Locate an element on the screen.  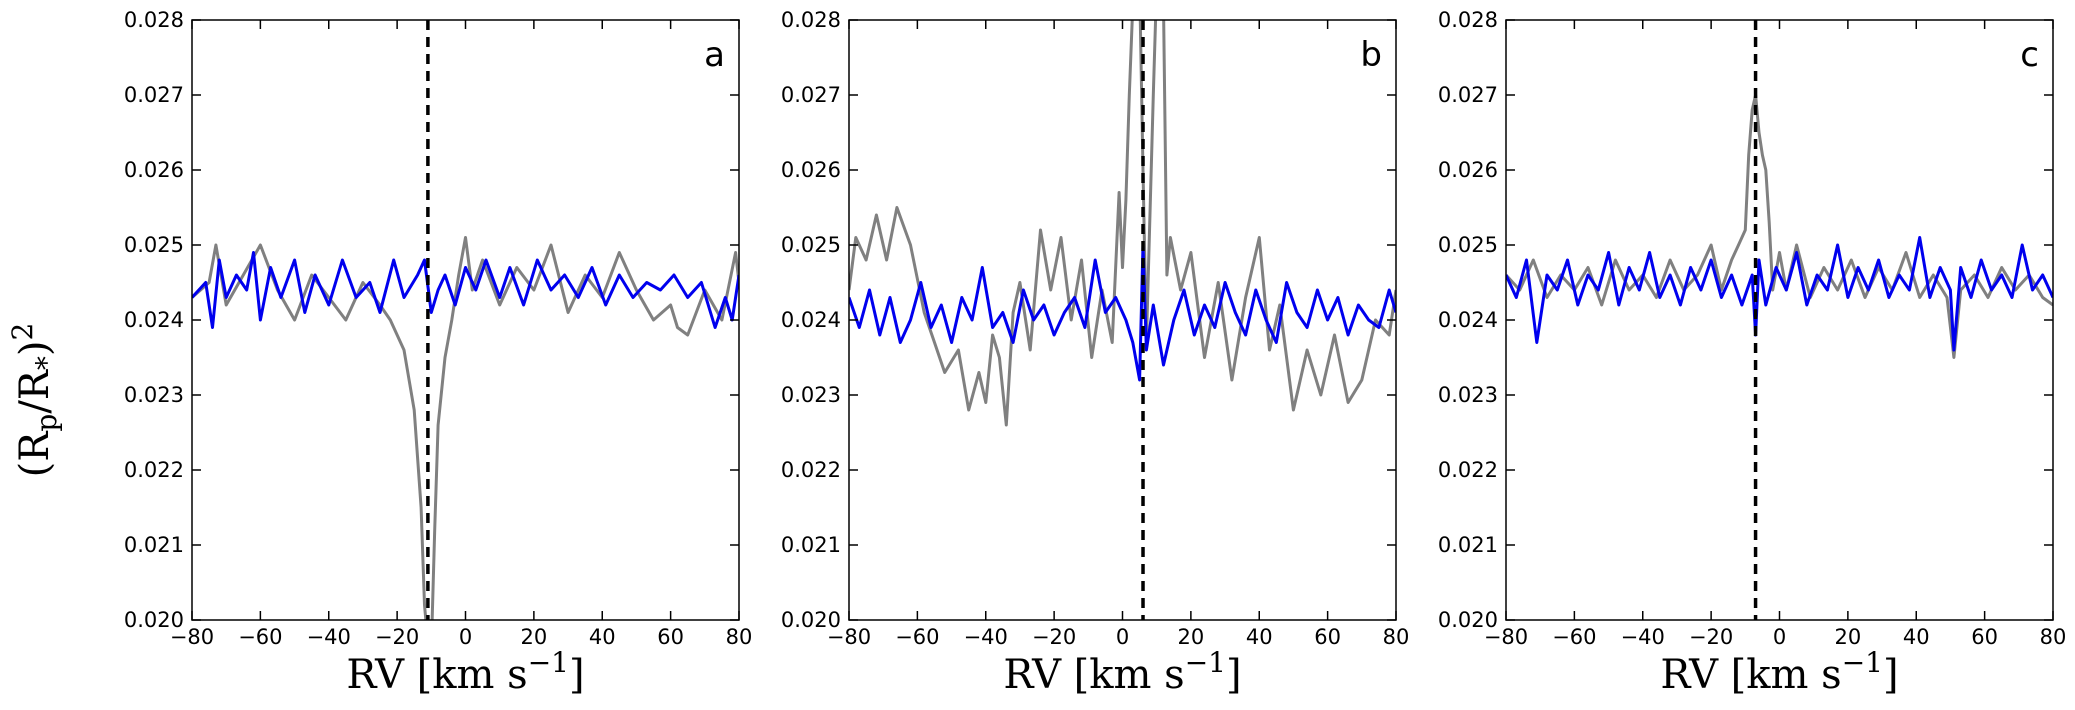
ylabel-sub-p: p is located at coordinates (46, 423).